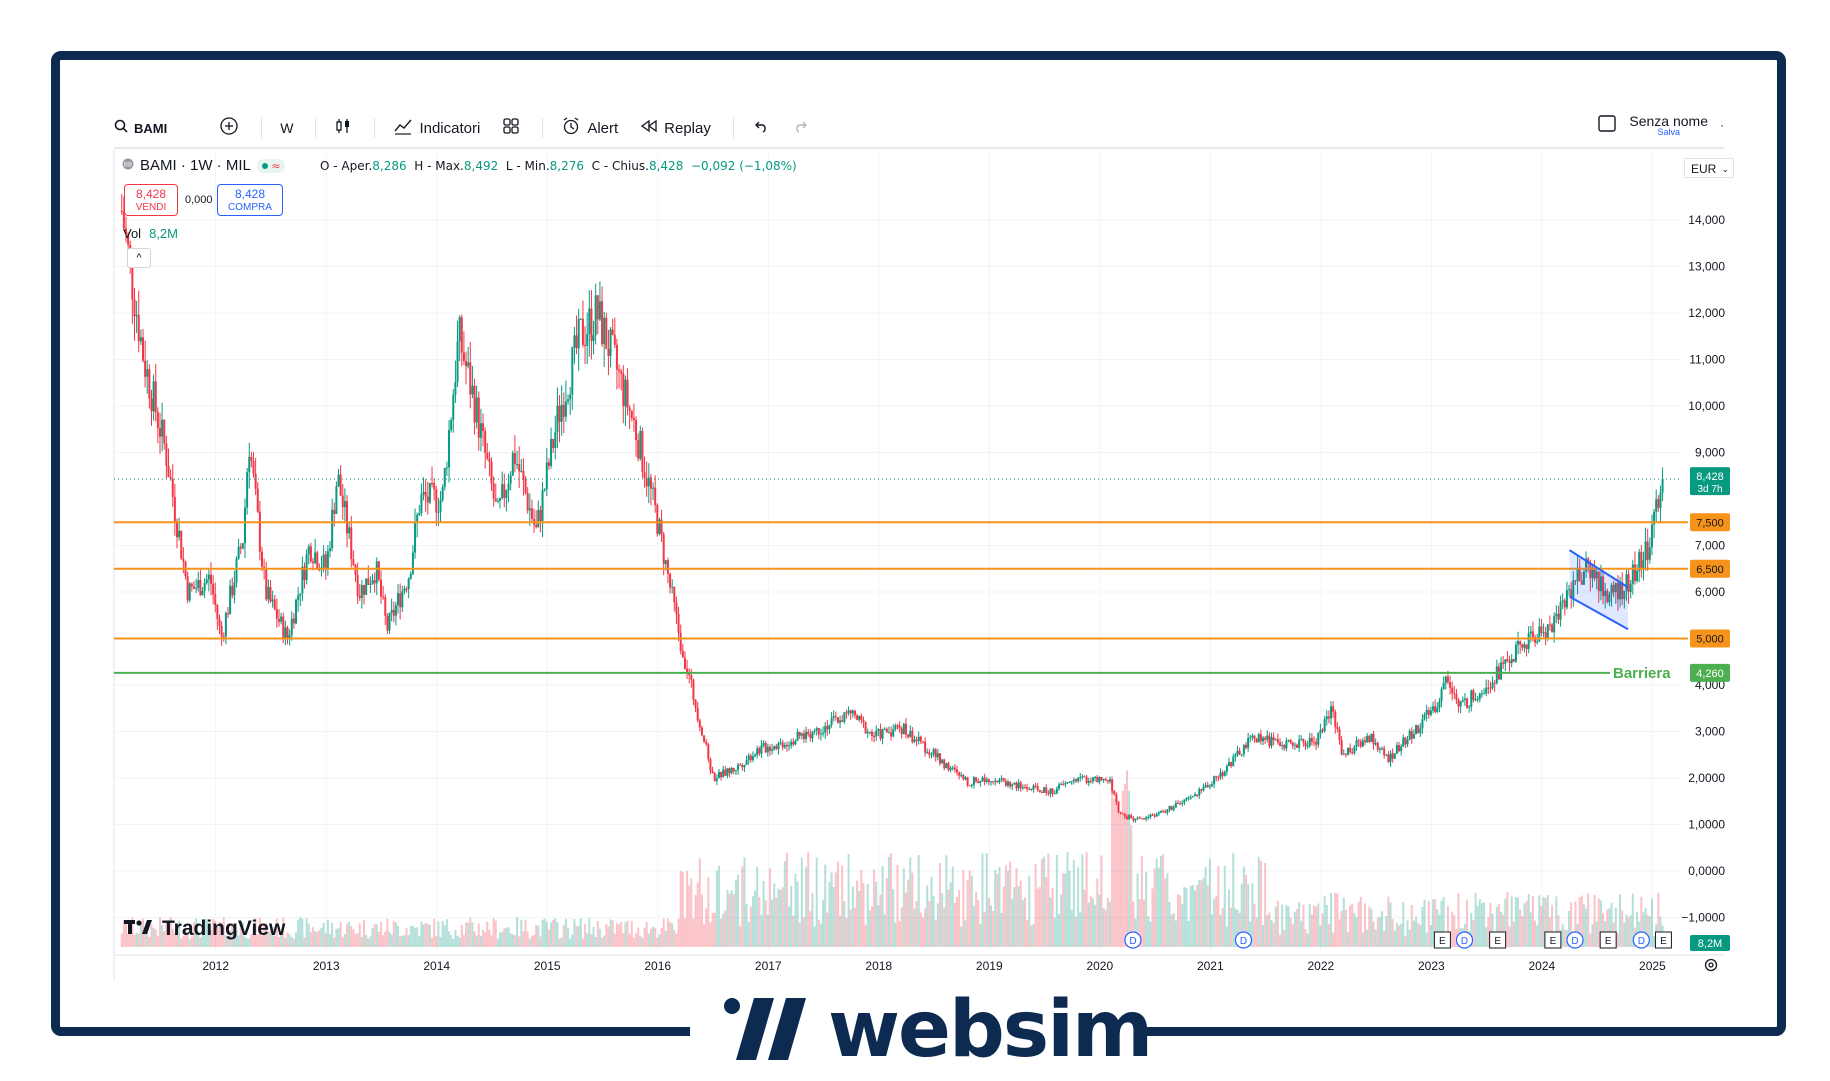 Image resolution: width=1830 pixels, height=1081 pixels. Describe the element at coordinates (761, 128) in the screenshot. I see `undo-button` at that location.